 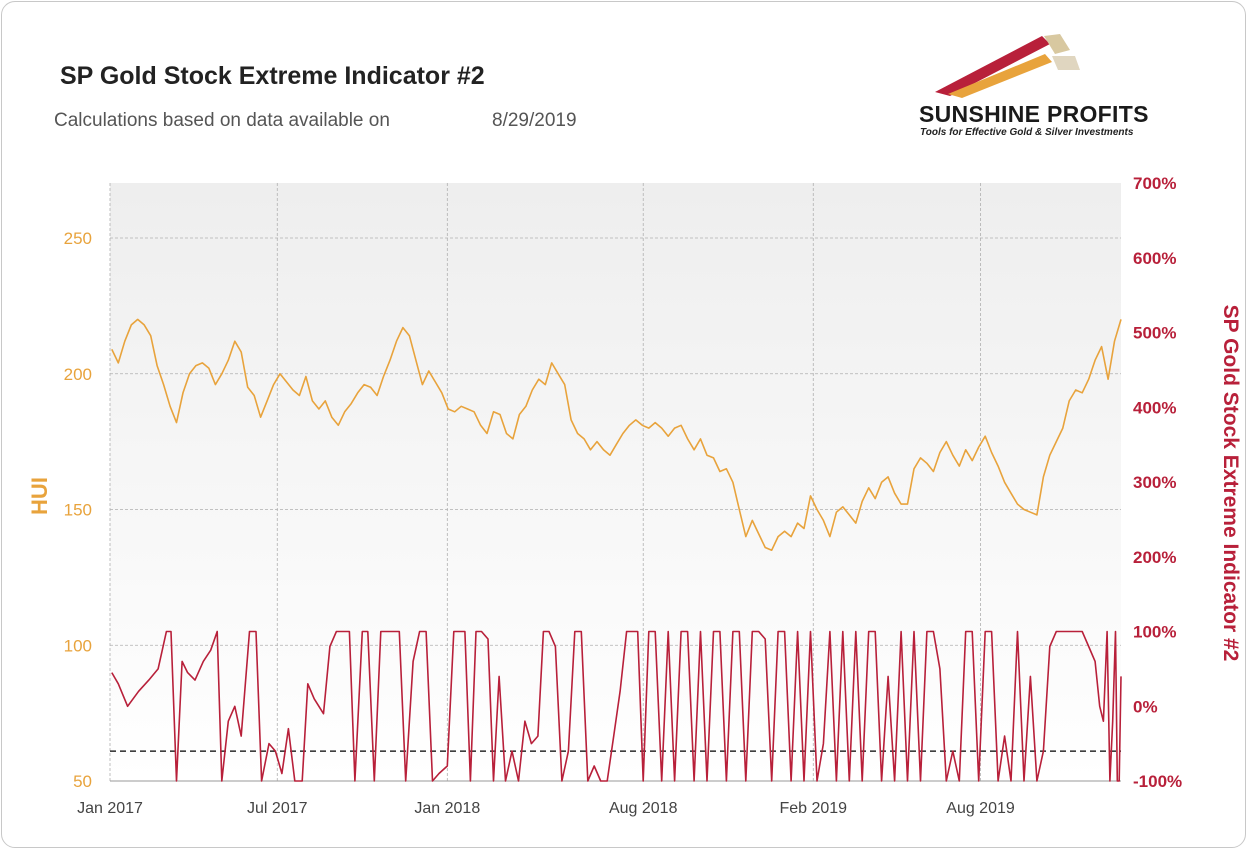 I want to click on x-tick-label: Aug 2018, so click(x=643, y=808).